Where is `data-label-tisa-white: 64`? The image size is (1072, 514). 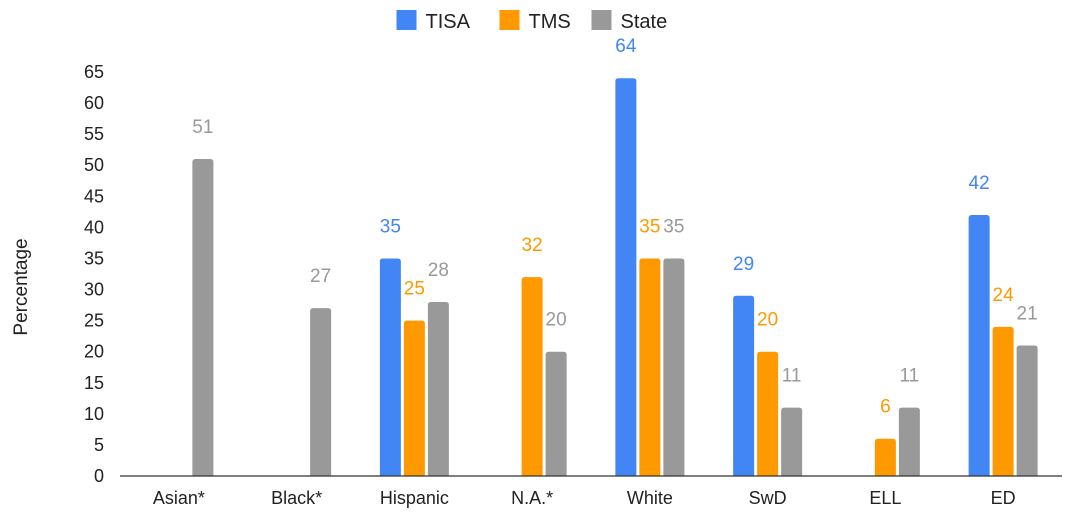
data-label-tisa-white: 64 is located at coordinates (626, 46).